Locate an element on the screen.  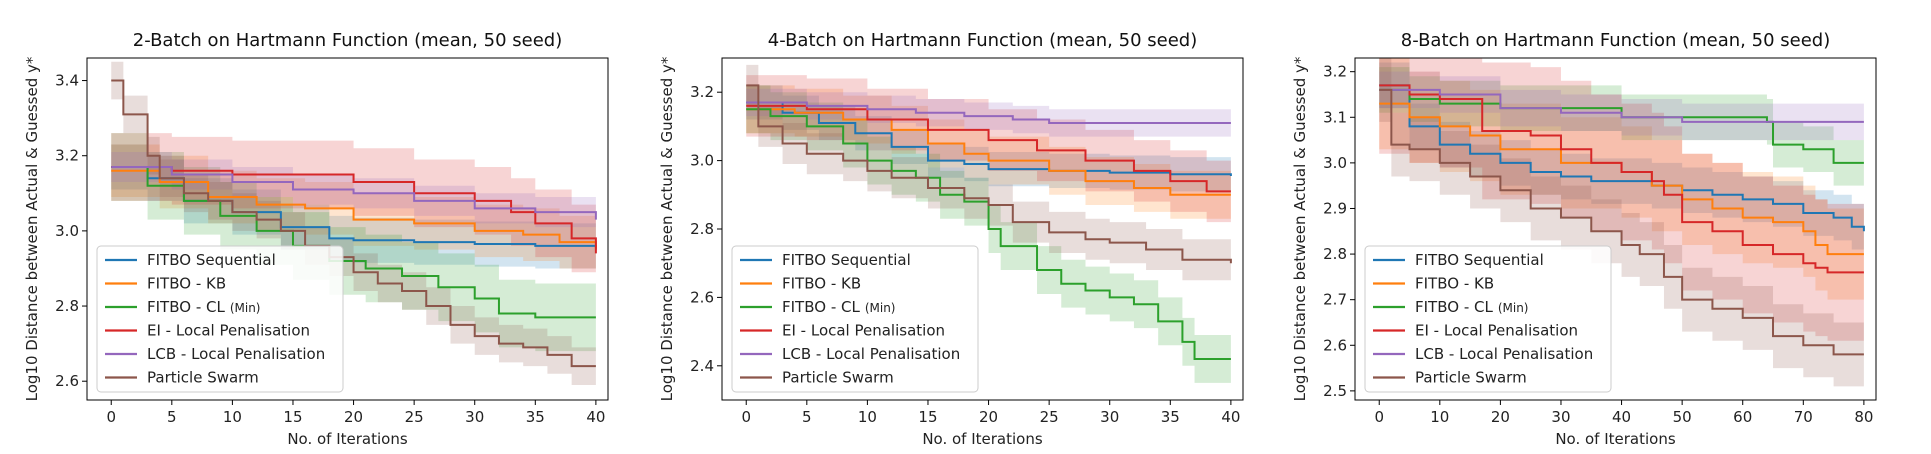
band-particle-swarm is located at coordinates (988, 174).